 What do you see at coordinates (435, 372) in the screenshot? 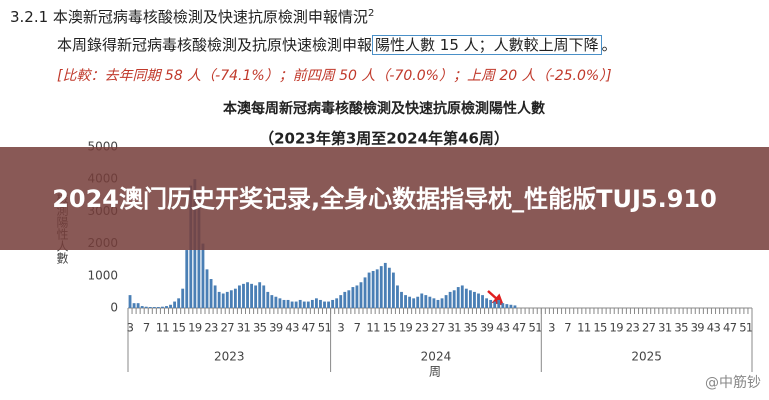
I see `x-axis-label: 周` at bounding box center [435, 372].